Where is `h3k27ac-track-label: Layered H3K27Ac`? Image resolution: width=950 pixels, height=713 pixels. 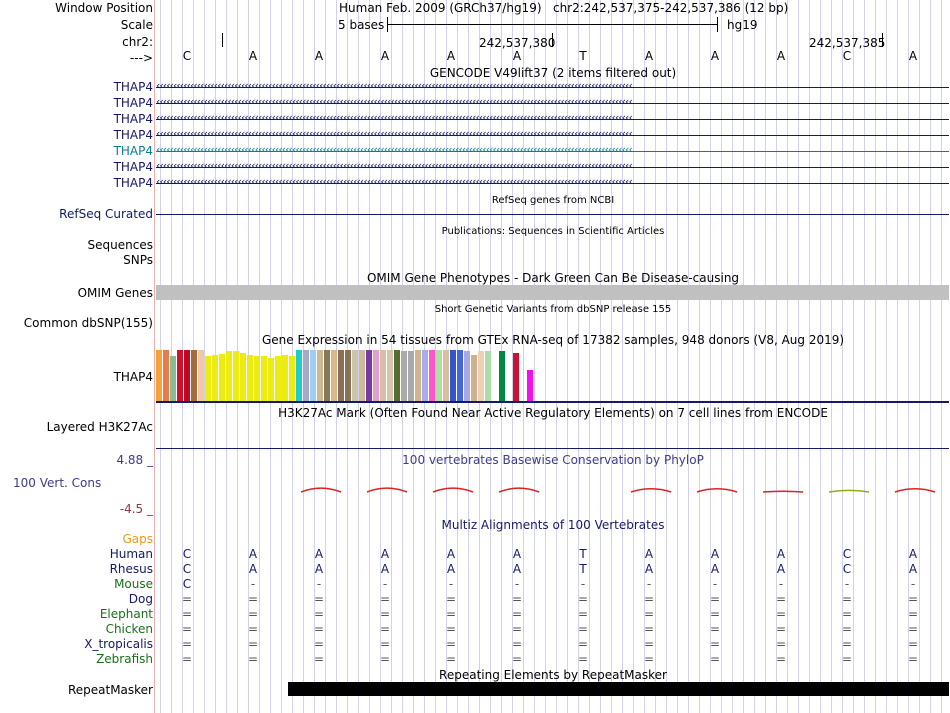
h3k27ac-track-label: Layered H3K27Ac is located at coordinates (99, 427).